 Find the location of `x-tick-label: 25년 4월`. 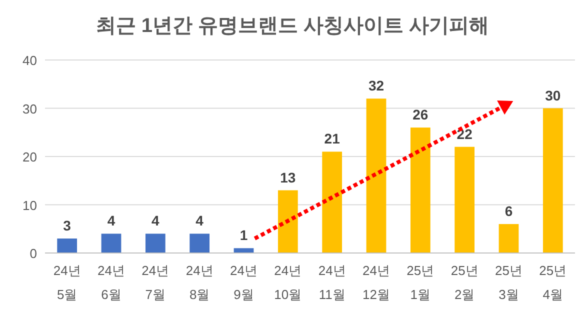

x-tick-label: 25년 4월 is located at coordinates (553, 282).